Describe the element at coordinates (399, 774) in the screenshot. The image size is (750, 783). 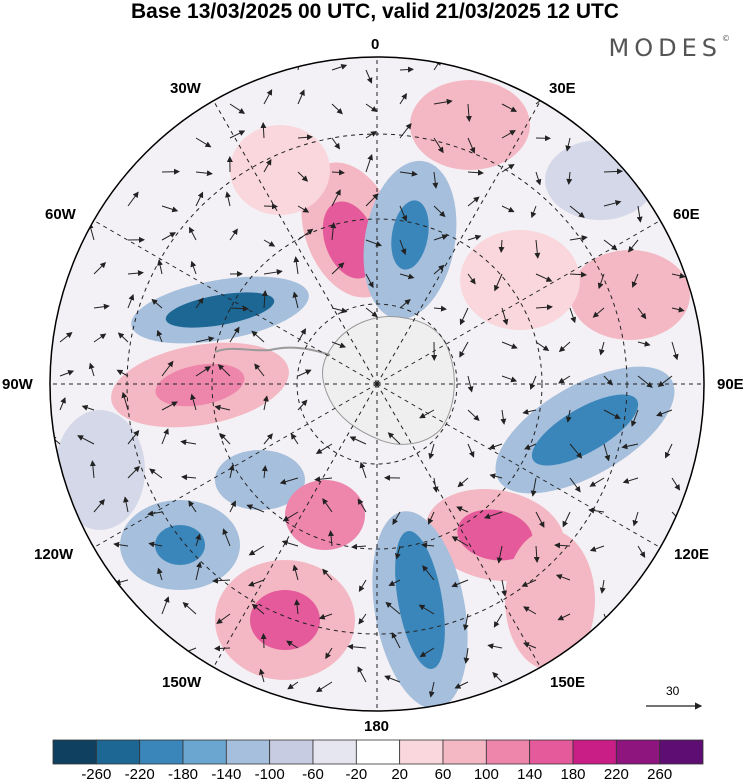
I see `colorbar-tick-label: 20` at that location.